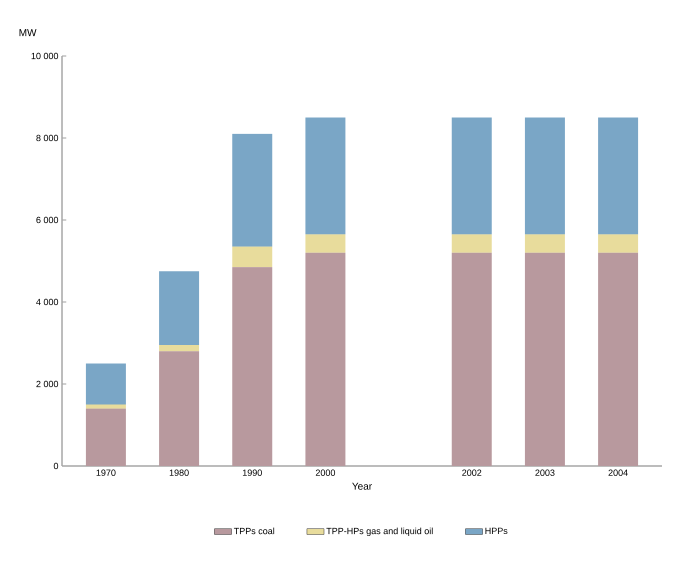 This screenshot has height=586, width=686. What do you see at coordinates (618, 473) in the screenshot?
I see `x-tick-label: 2004` at bounding box center [618, 473].